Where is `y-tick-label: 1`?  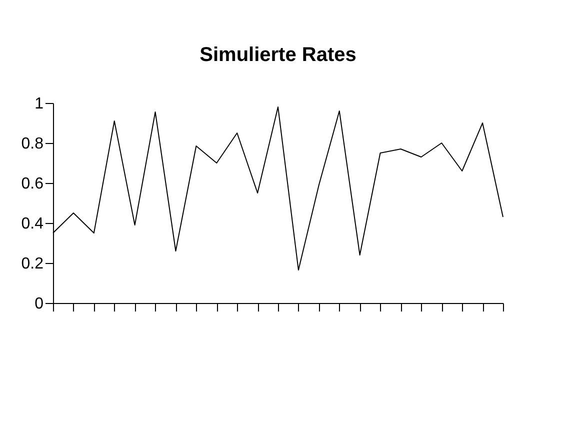
y-tick-label: 1 is located at coordinates (39, 104).